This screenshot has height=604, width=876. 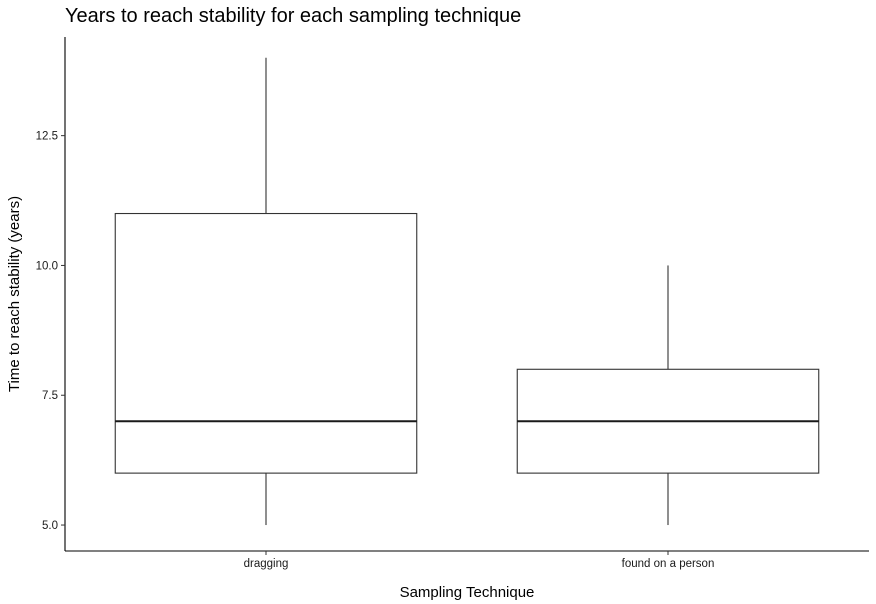 I want to click on y-tick-label: 5.0, so click(x=50, y=526).